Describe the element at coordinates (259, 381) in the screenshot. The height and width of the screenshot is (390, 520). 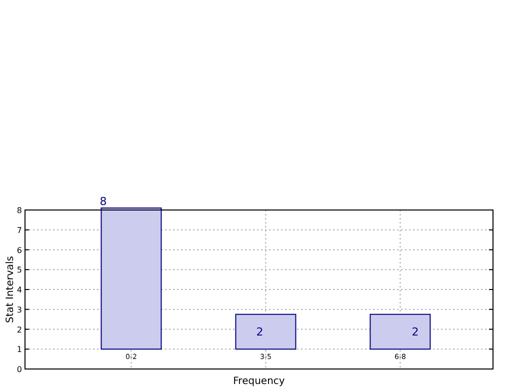
I see `x-axis-title: Frequency` at that location.